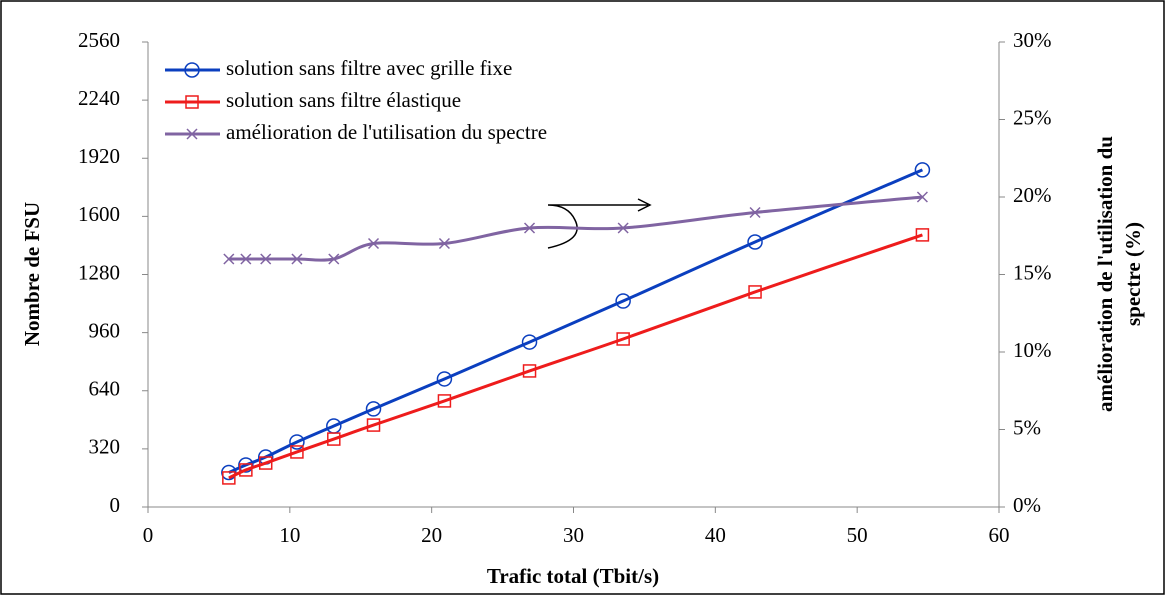  Describe the element at coordinates (148, 535) in the screenshot. I see `x-tick-label: 0` at that location.